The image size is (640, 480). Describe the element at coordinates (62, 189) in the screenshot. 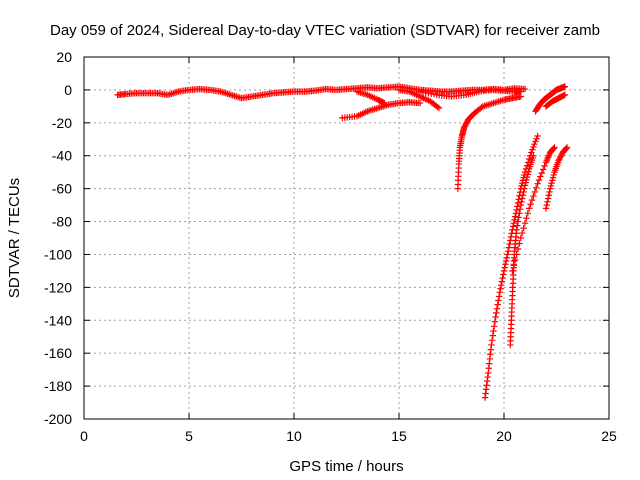

I see `y-tick-label: -60` at that location.